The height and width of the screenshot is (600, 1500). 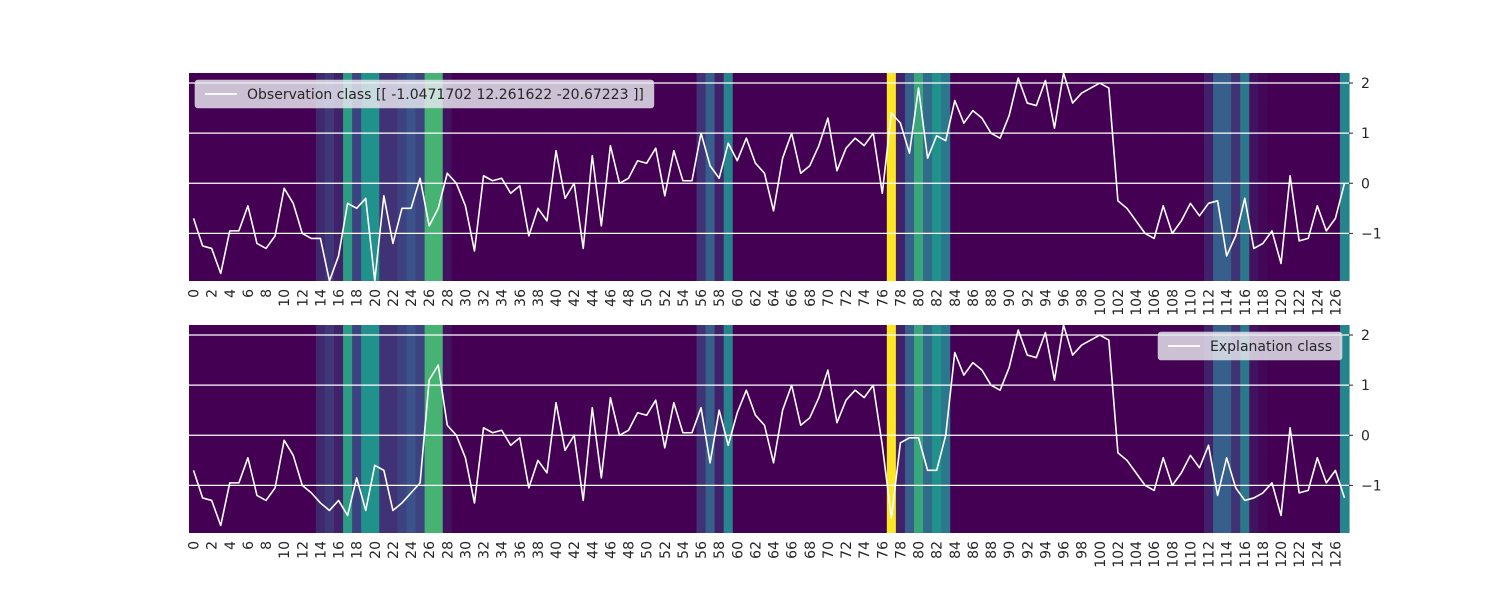 What do you see at coordinates (593, 298) in the screenshot?
I see `x-tick-label: 44` at bounding box center [593, 298].